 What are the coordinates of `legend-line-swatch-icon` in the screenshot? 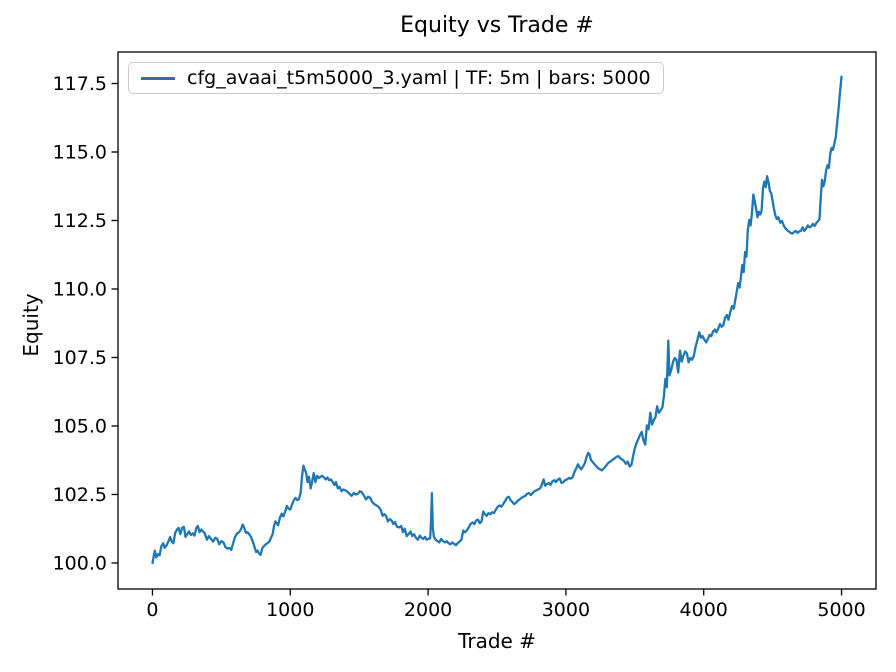 It's located at (158, 78).